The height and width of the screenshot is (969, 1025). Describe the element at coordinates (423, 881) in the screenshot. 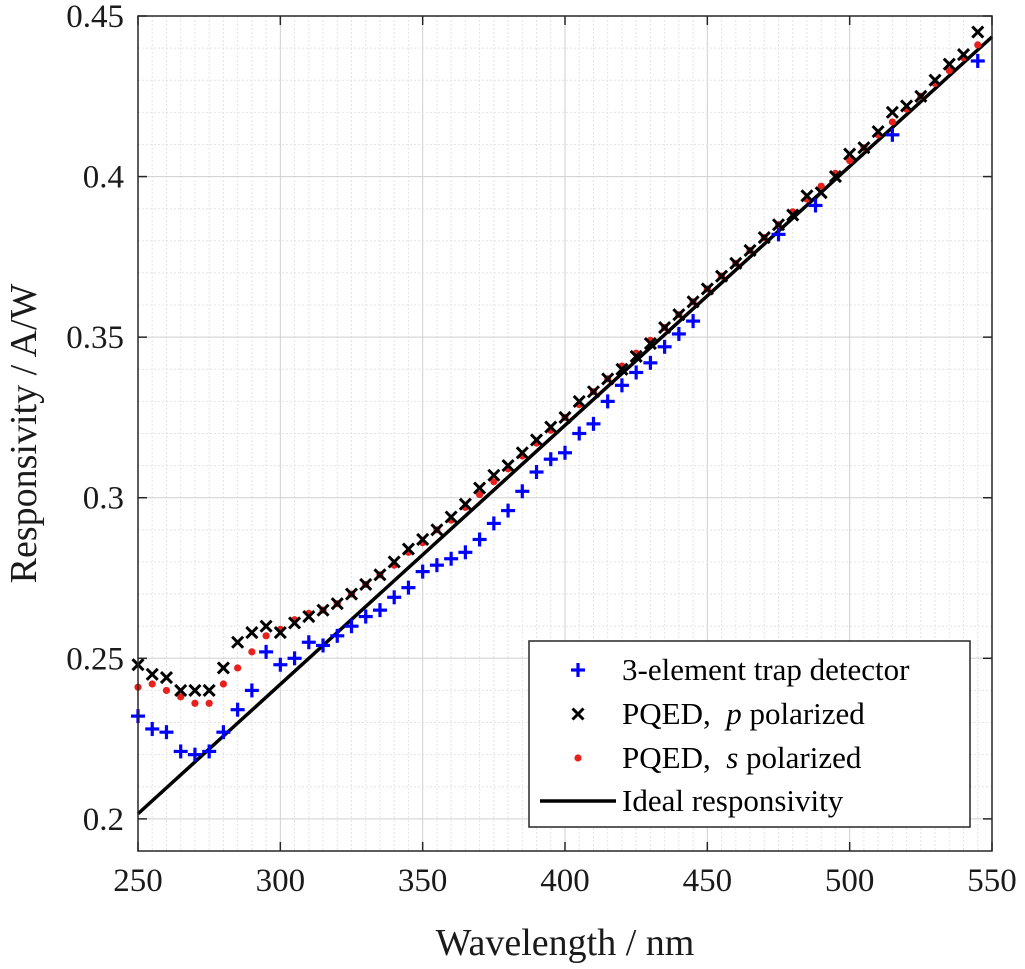

I see `x-tick-label: 350` at that location.